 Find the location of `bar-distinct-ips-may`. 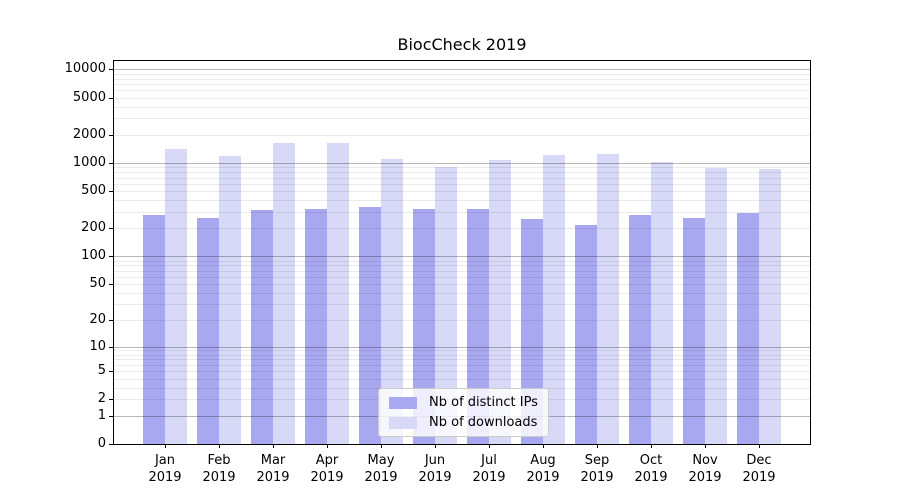

bar-distinct-ips-may is located at coordinates (370, 325).